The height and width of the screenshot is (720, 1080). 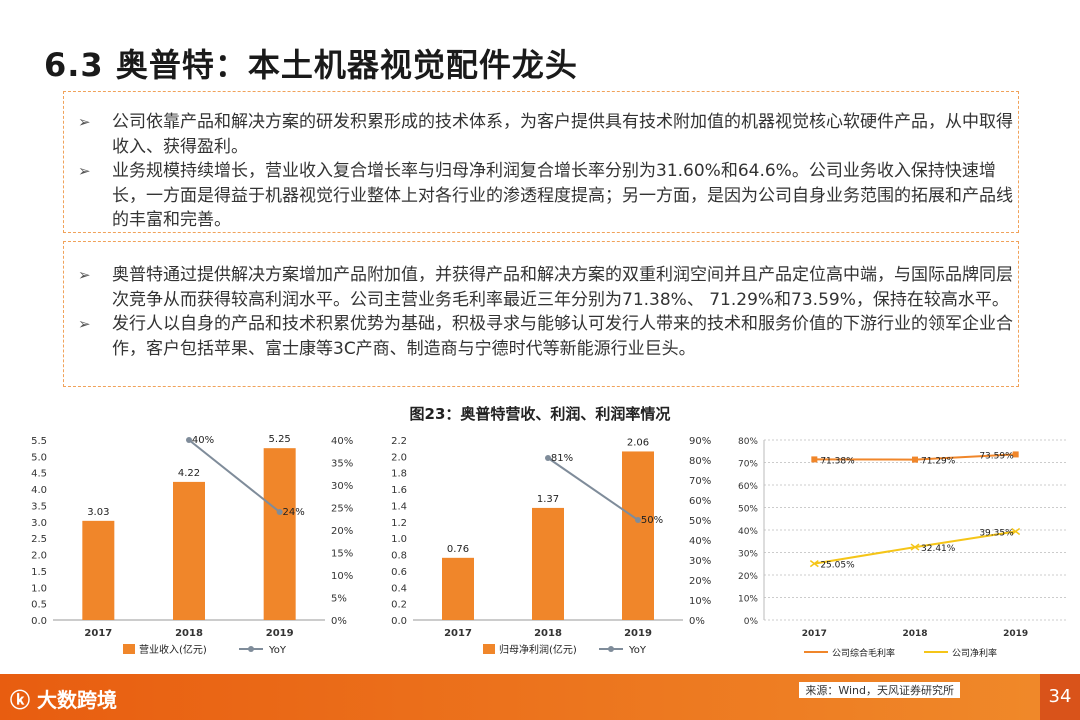 What do you see at coordinates (748, 442) in the screenshot?
I see `y-tick-label: 80%` at bounding box center [748, 442].